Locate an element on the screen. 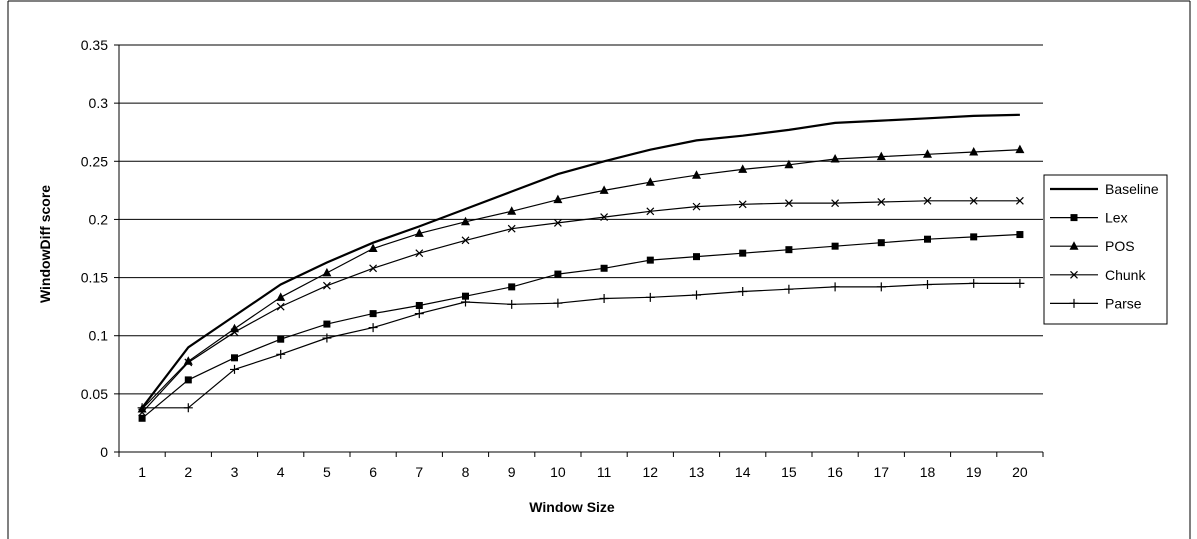  y-tick-label: 0.3 is located at coordinates (99, 103).